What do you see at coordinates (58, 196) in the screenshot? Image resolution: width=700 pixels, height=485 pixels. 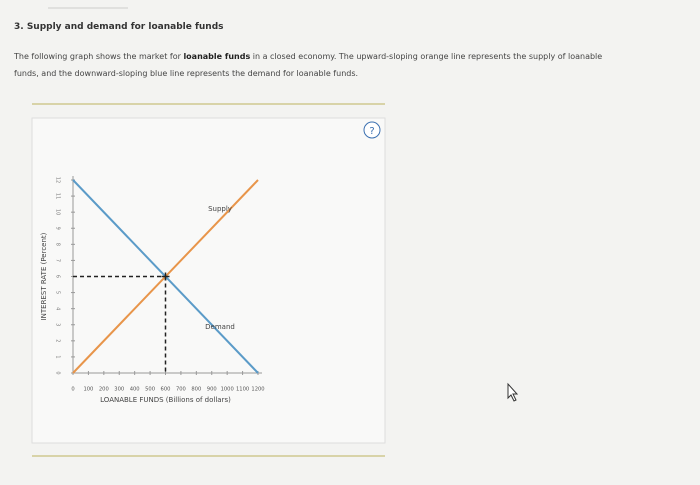 I see `y-tick-label: 11` at bounding box center [58, 196].